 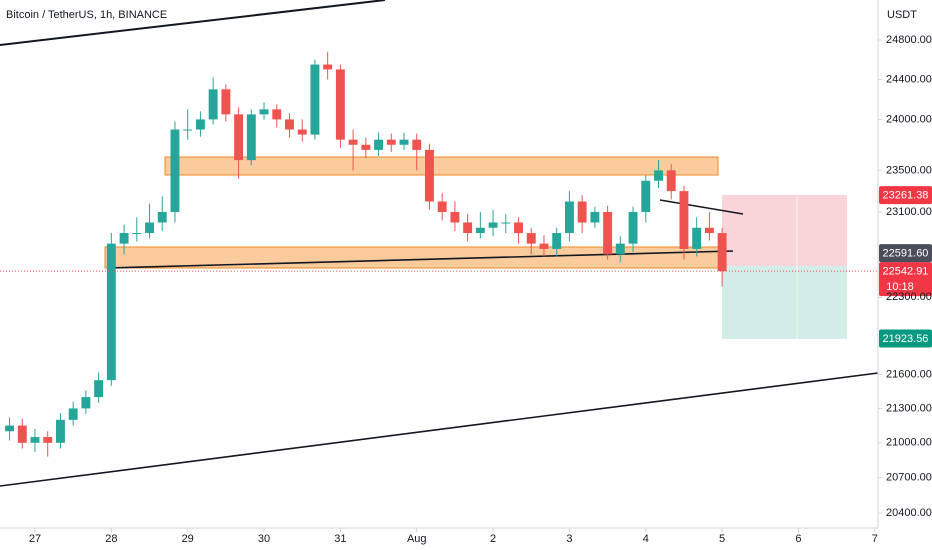 What do you see at coordinates (909, 79) in the screenshot?
I see `y-tick-label: 24400.00` at bounding box center [909, 79].